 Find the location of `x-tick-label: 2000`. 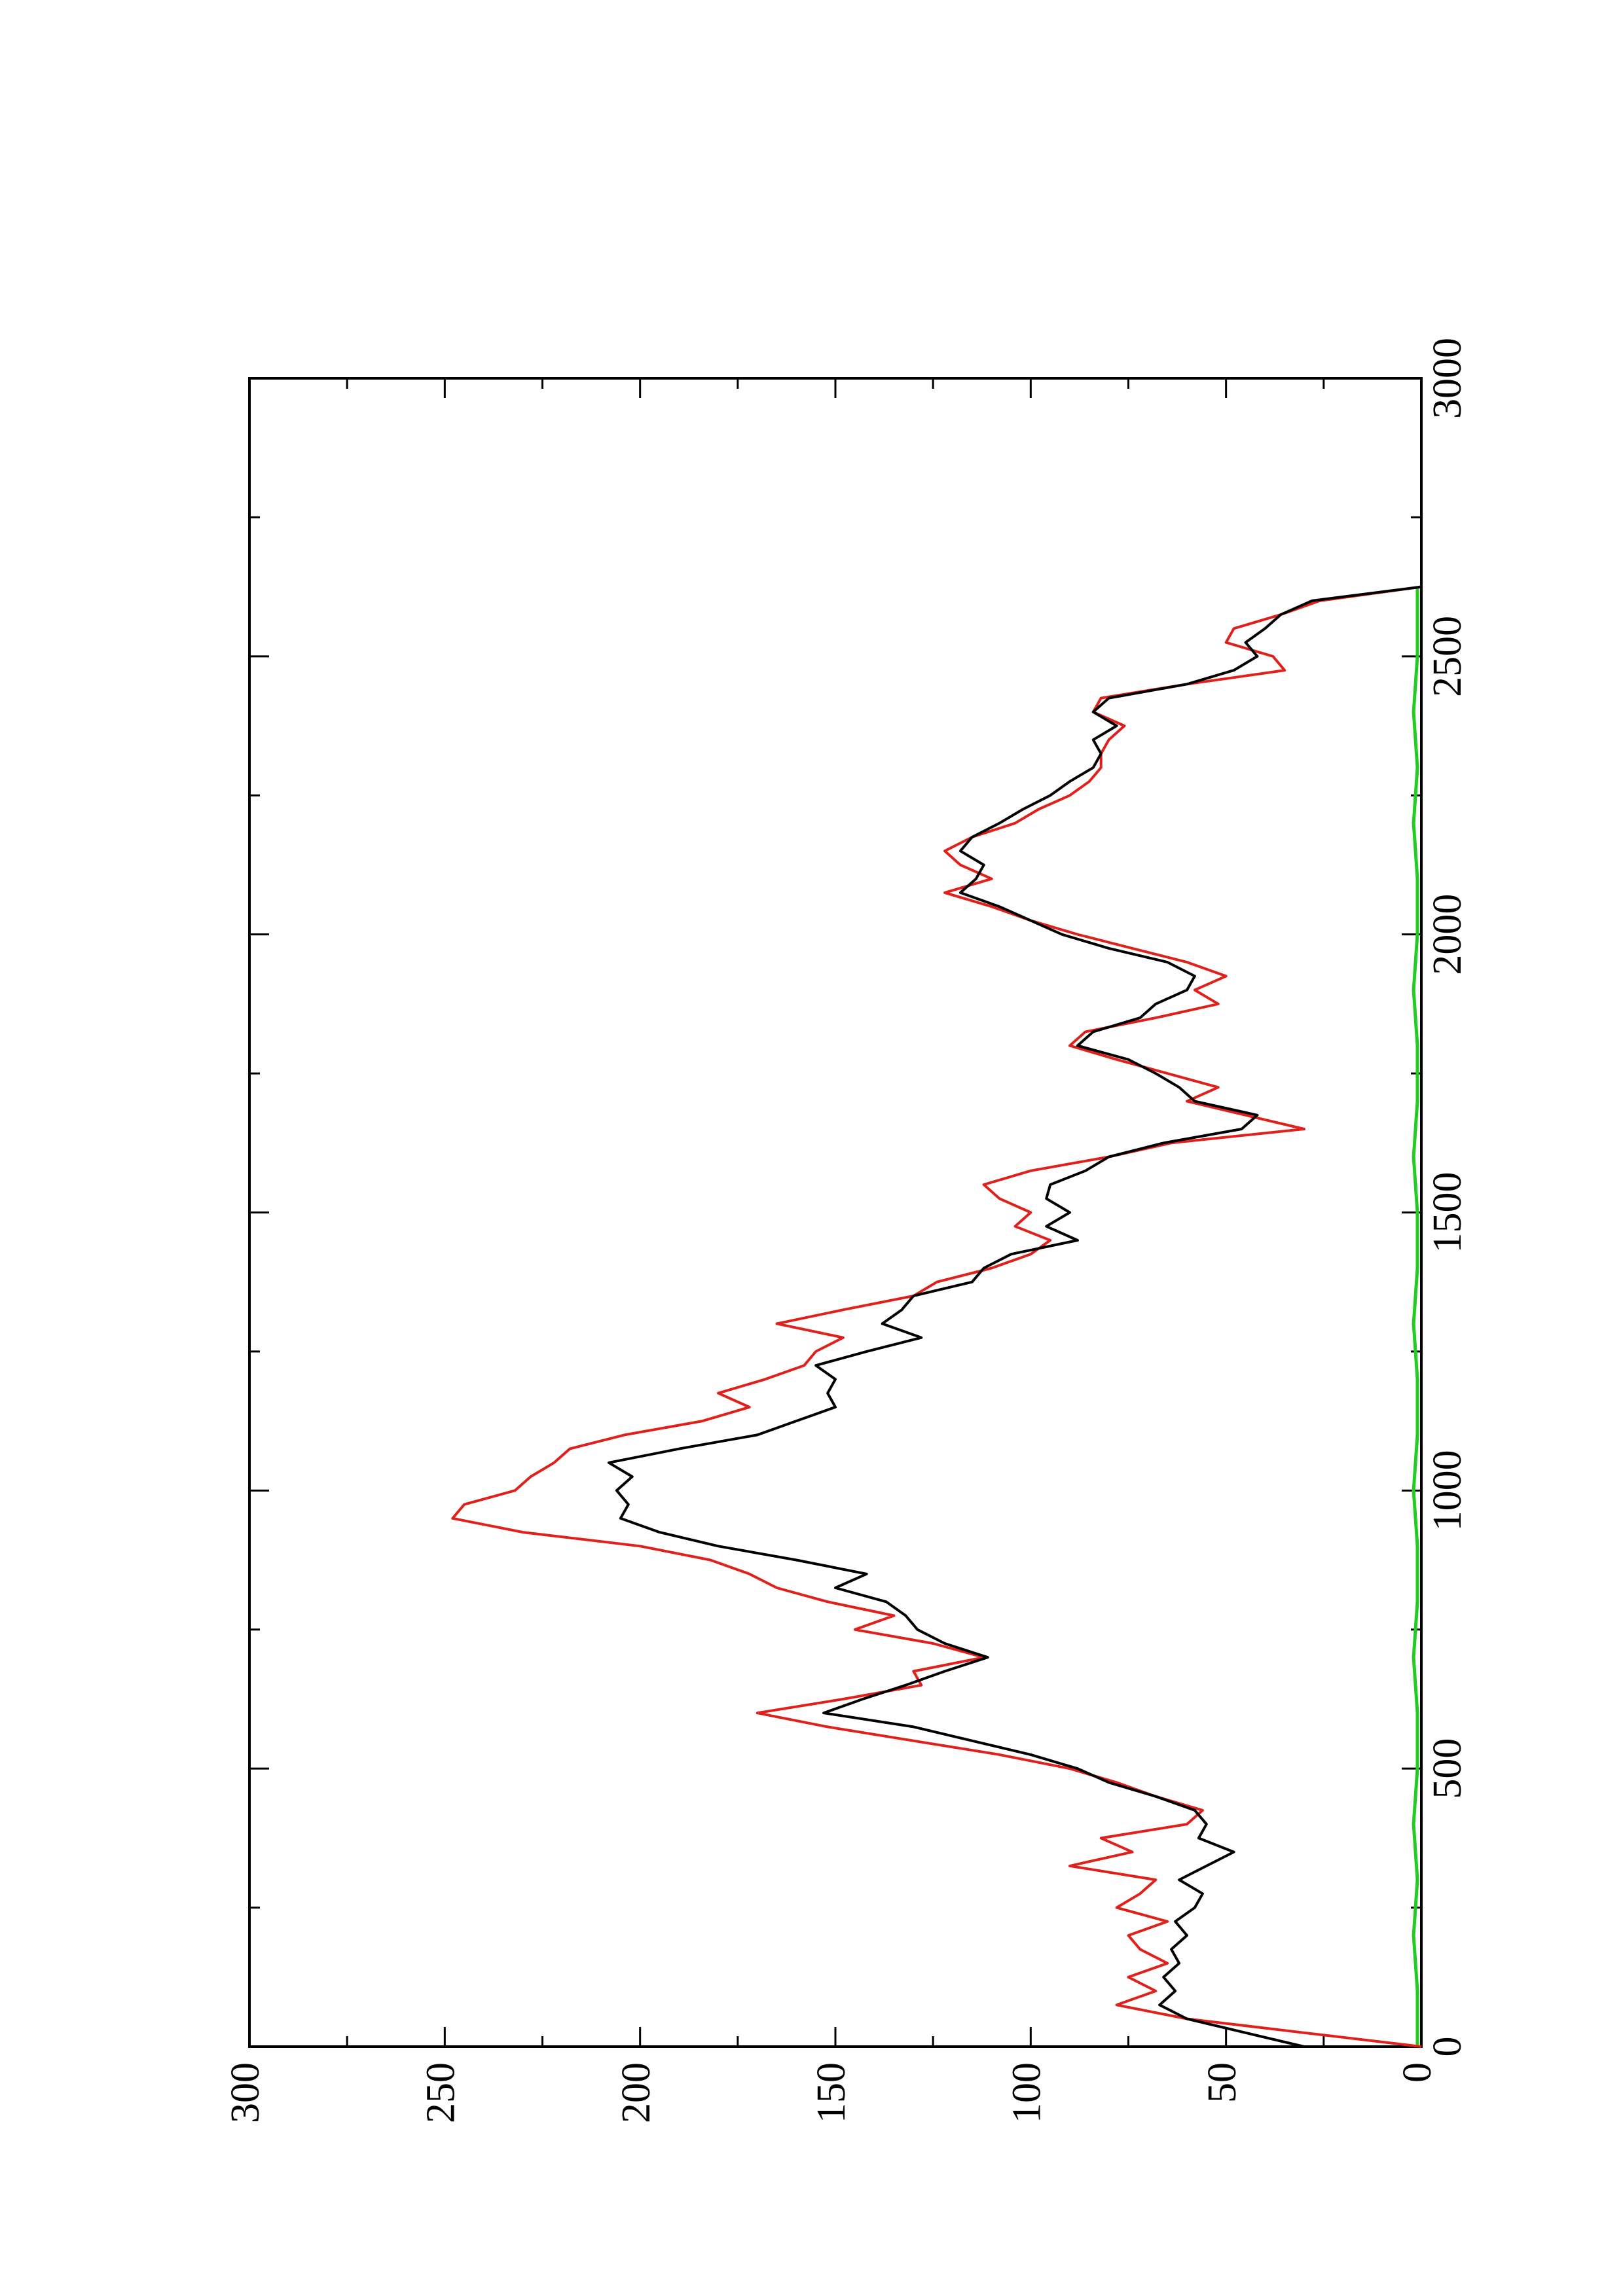

x-tick-label: 2000 is located at coordinates (1447, 934).